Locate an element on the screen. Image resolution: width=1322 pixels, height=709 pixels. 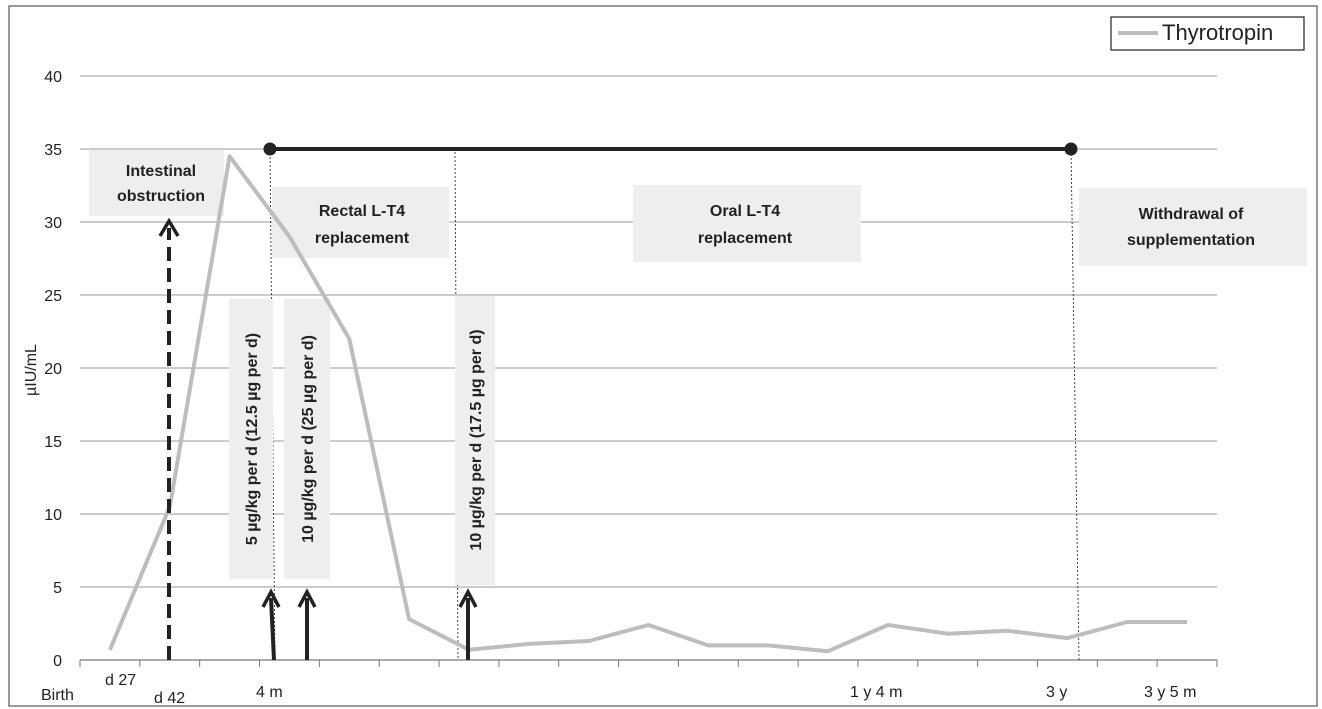
x-tick-label: d 27 is located at coordinates (120, 680).